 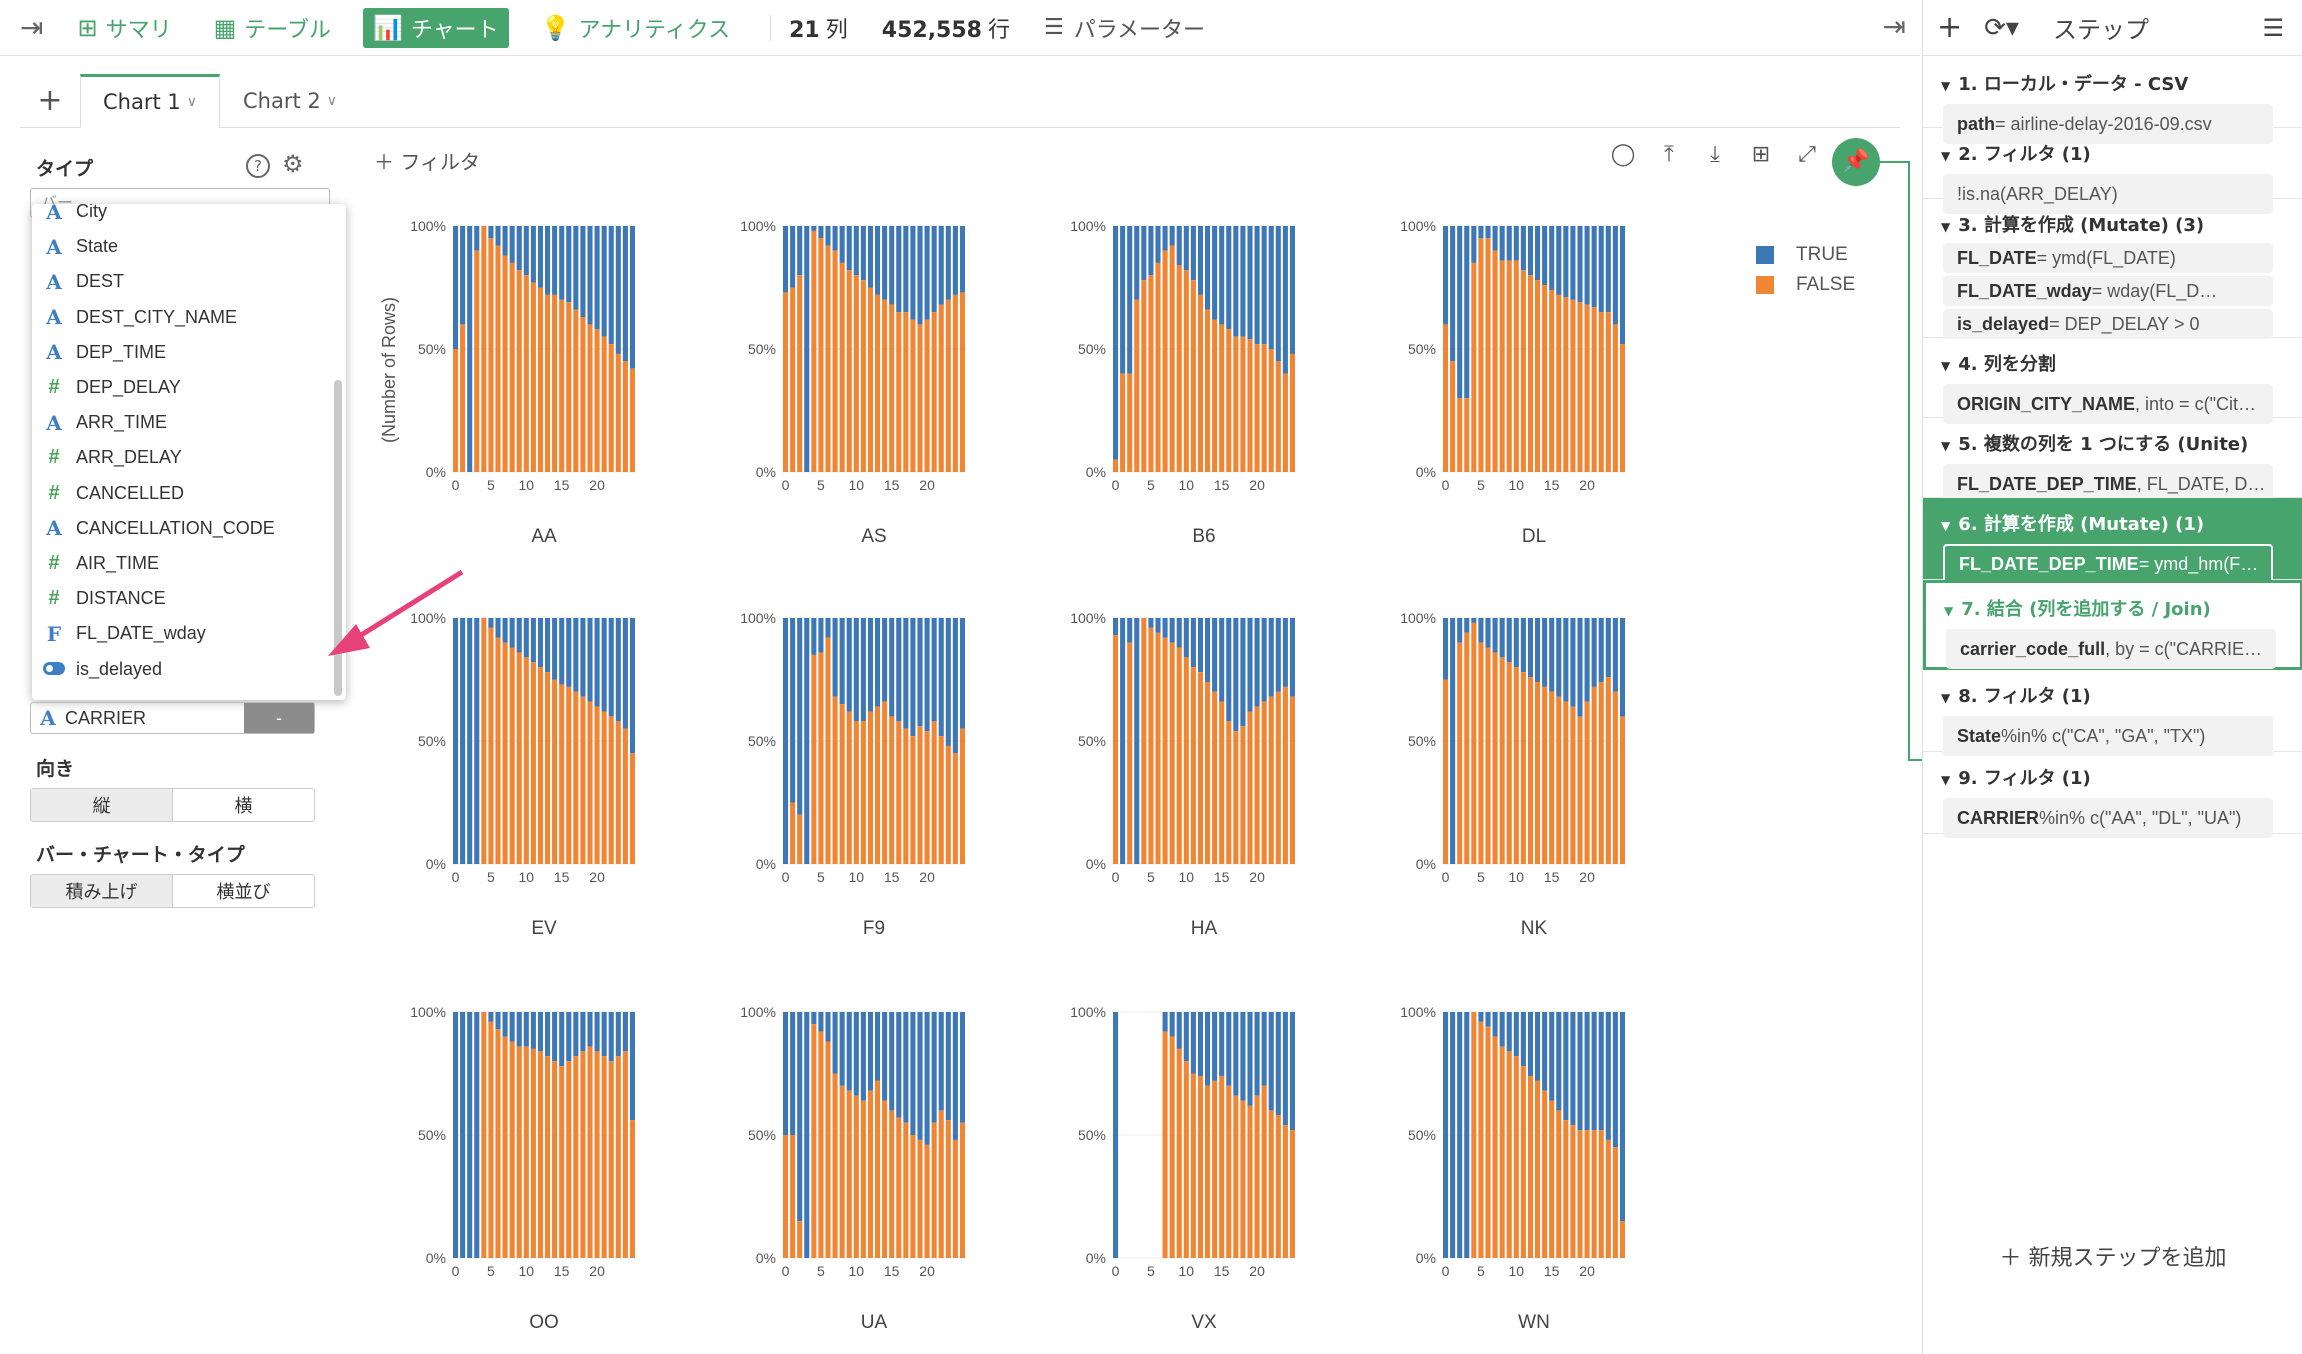 What do you see at coordinates (2108, 258) in the screenshot?
I see `step-body: FL_DATE = ymd(FL_DATE)` at bounding box center [2108, 258].